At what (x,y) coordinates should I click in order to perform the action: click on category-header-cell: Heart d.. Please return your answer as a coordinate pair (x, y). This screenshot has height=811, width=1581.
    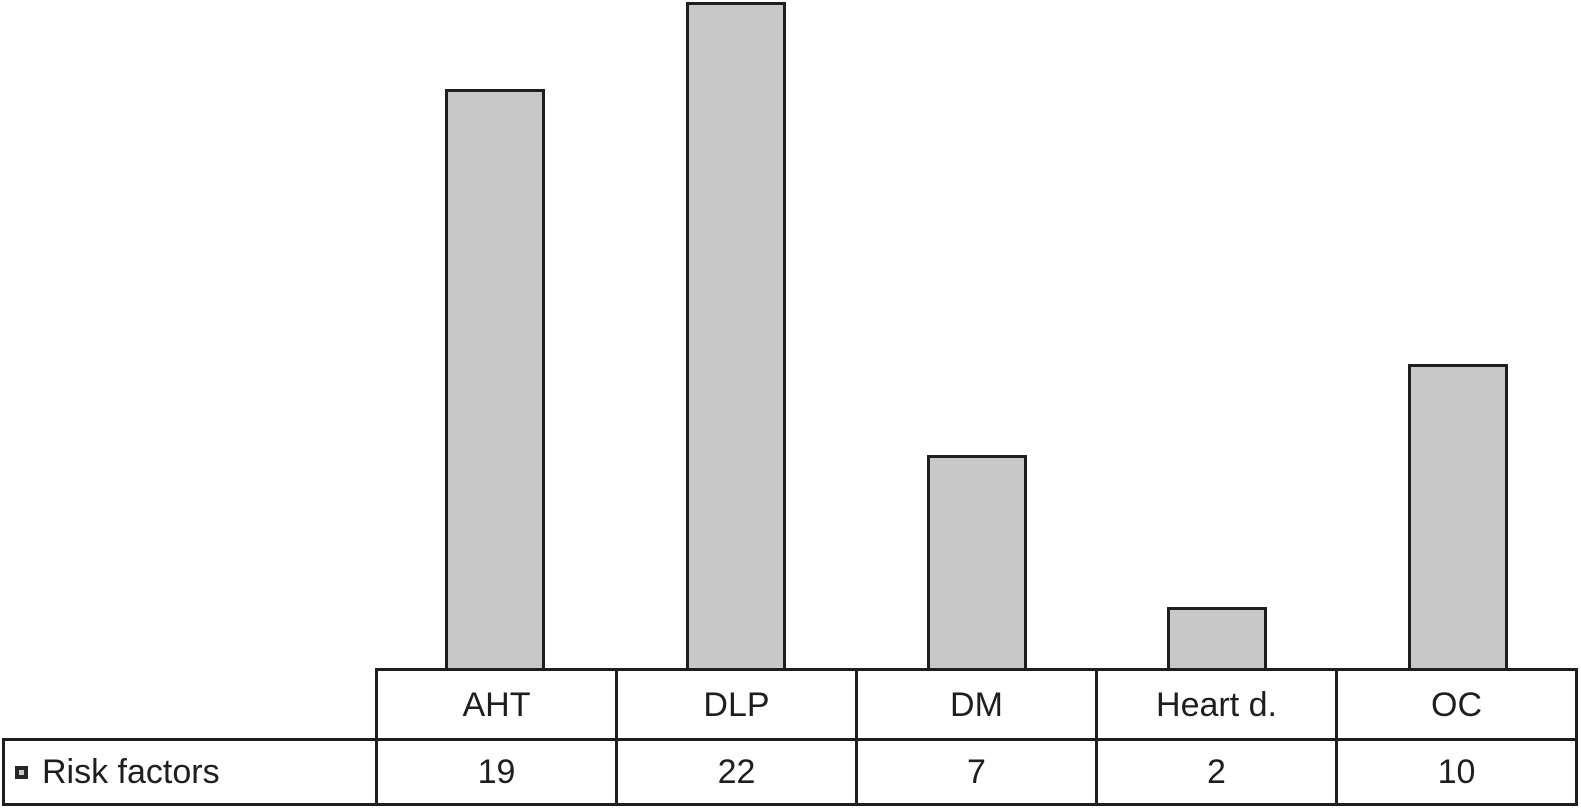
    Looking at the image, I should click on (1215, 703).